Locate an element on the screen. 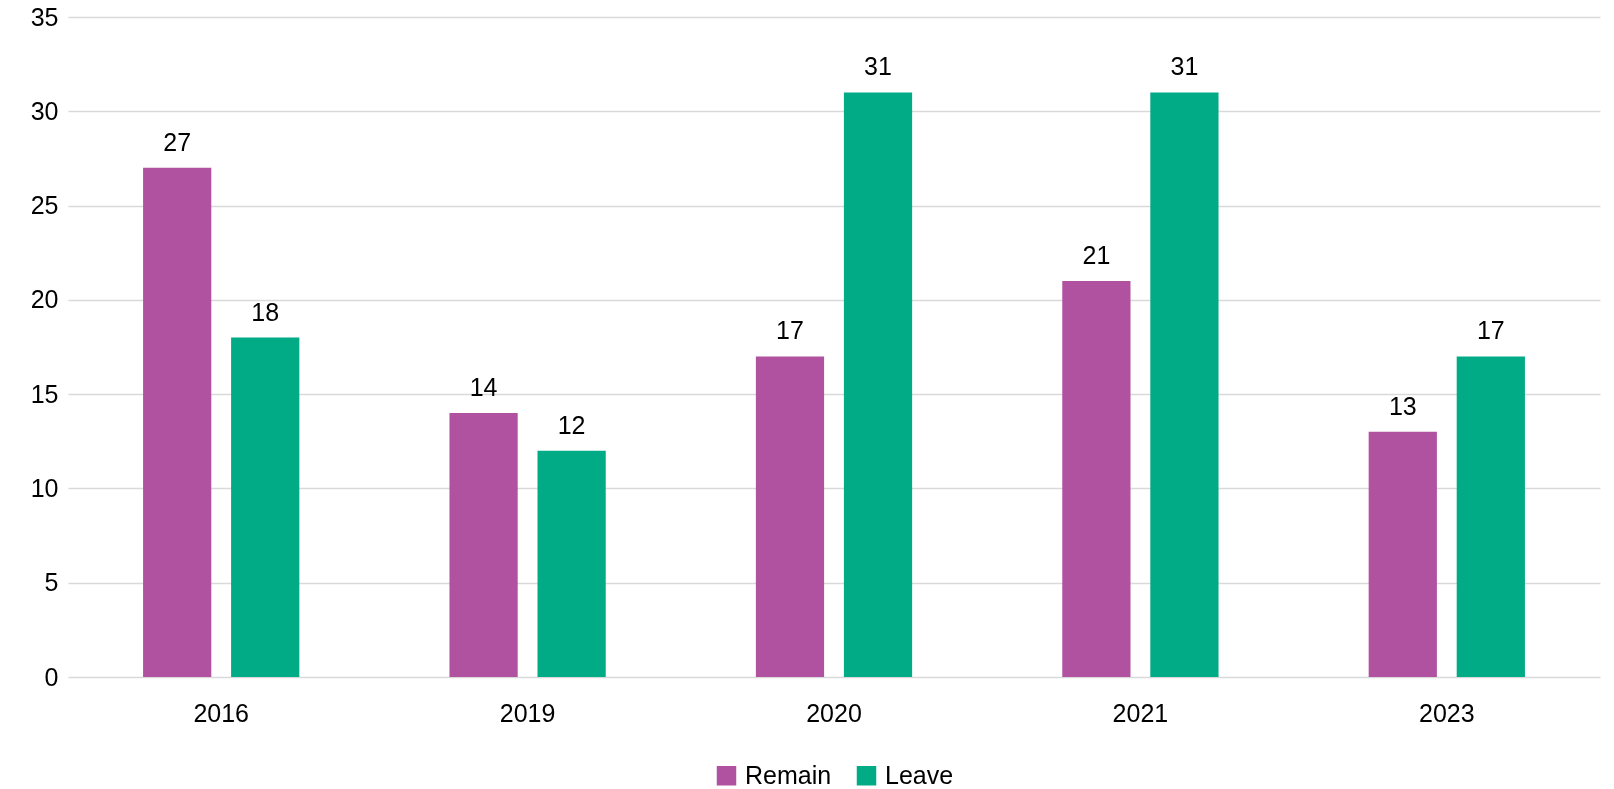 The image size is (1614, 789). data-label: 14 is located at coordinates (483, 387).